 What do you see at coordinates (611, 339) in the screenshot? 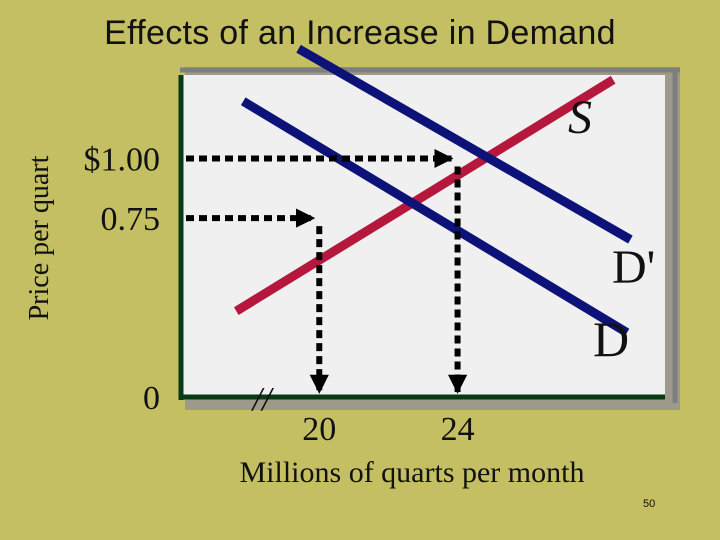
I see `curve-label-d: D` at bounding box center [611, 339].